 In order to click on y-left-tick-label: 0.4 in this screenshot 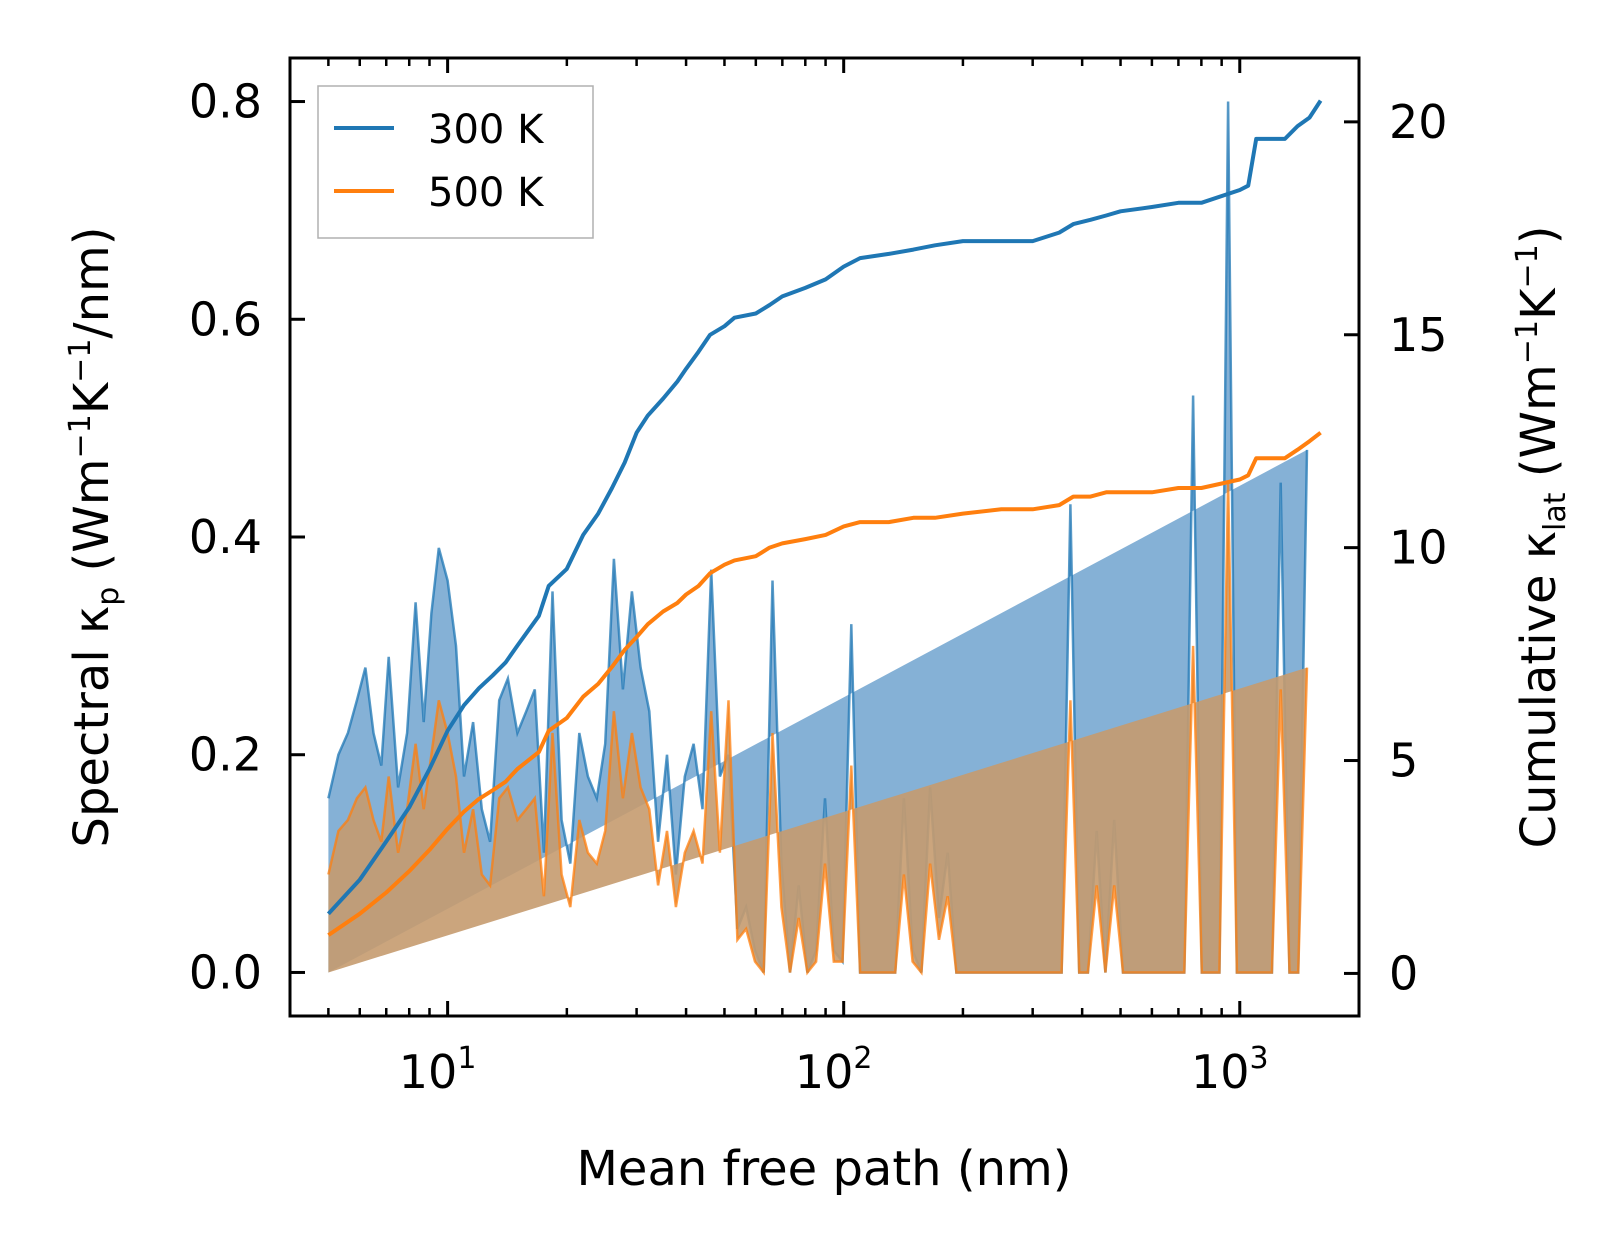, I will do `click(225, 537)`.